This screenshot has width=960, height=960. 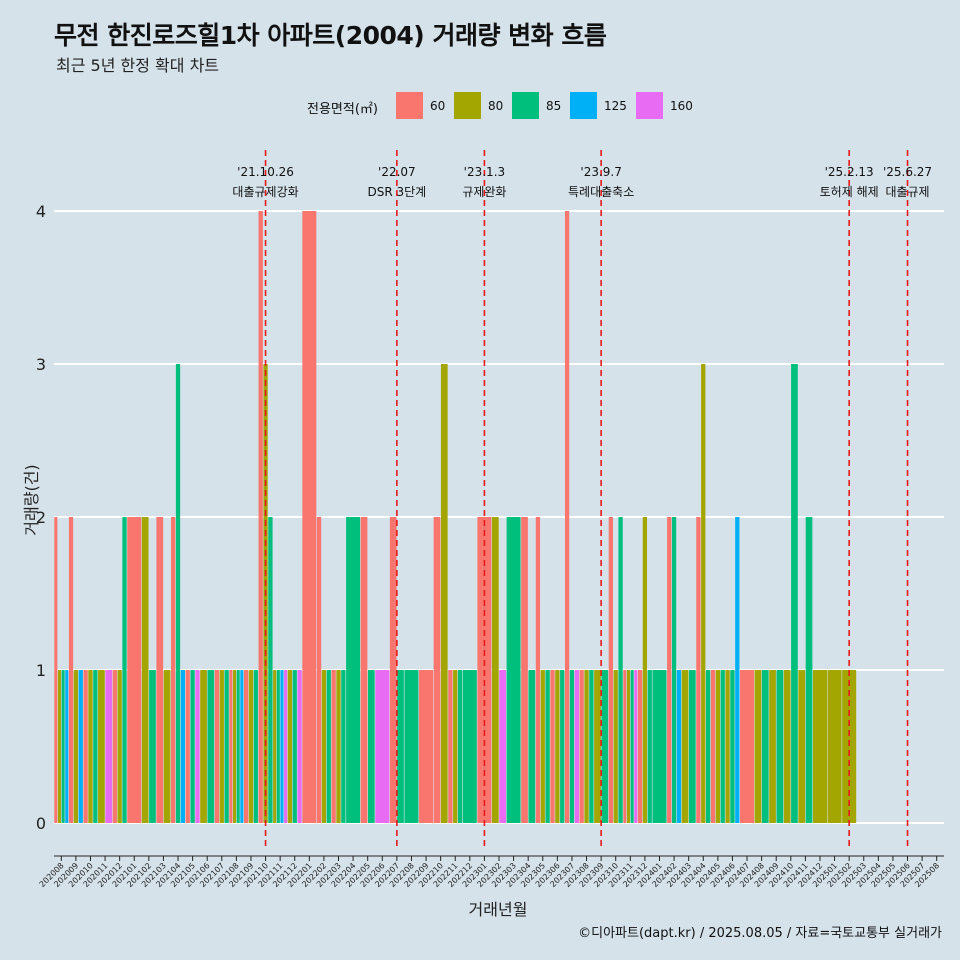 What do you see at coordinates (41, 823) in the screenshot?
I see `y-tick-label: 0` at bounding box center [41, 823].